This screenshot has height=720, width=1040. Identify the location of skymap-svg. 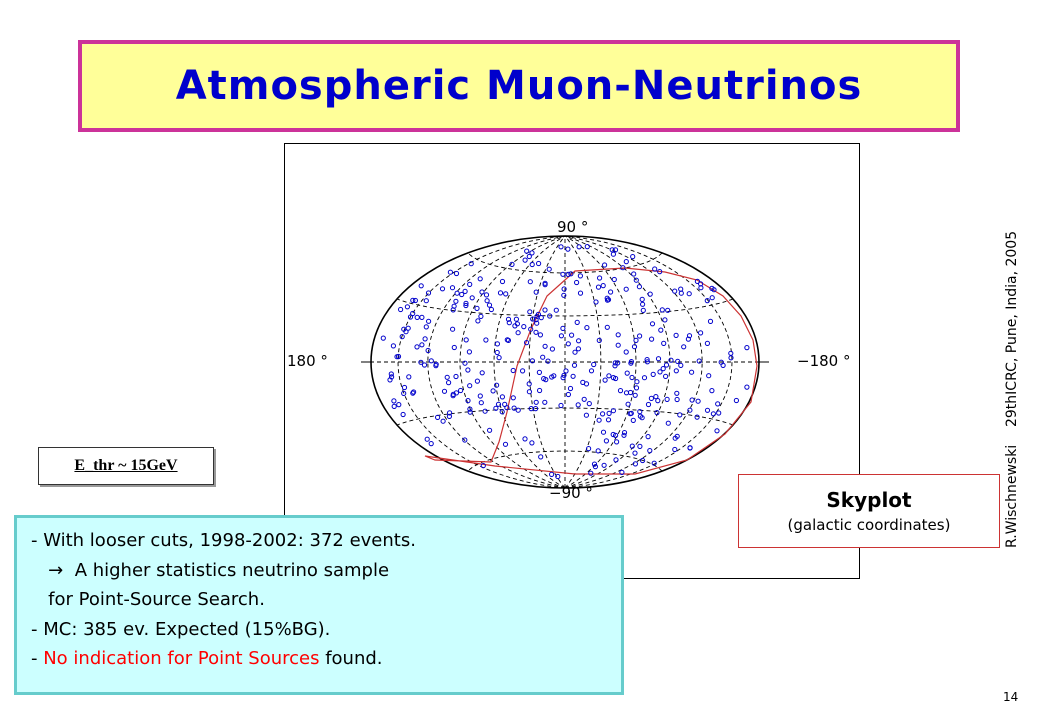
(565, 362).